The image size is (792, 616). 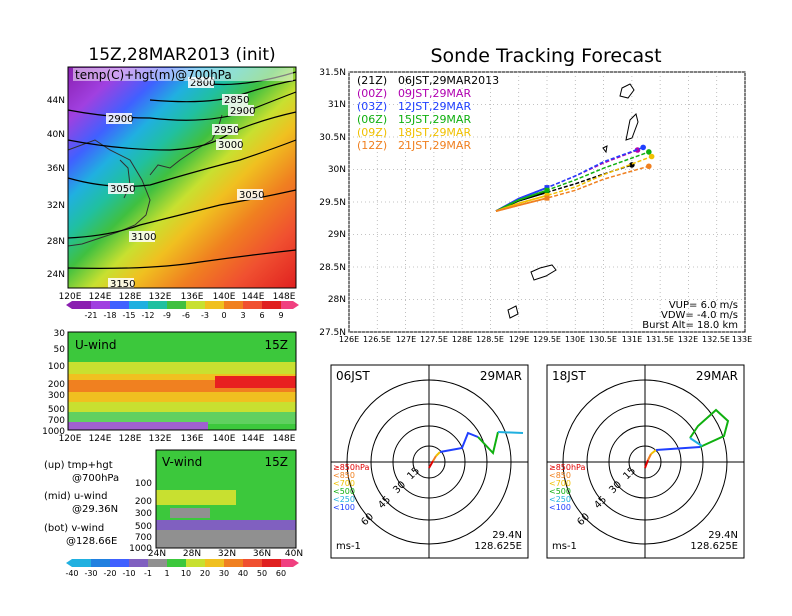 I want to click on lon-tick: 130E, so click(x=575, y=339).